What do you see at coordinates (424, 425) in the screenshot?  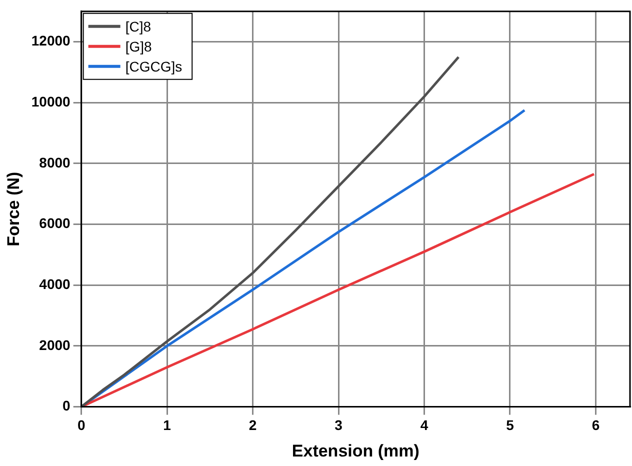 I see `x-tick-label: 4` at bounding box center [424, 425].